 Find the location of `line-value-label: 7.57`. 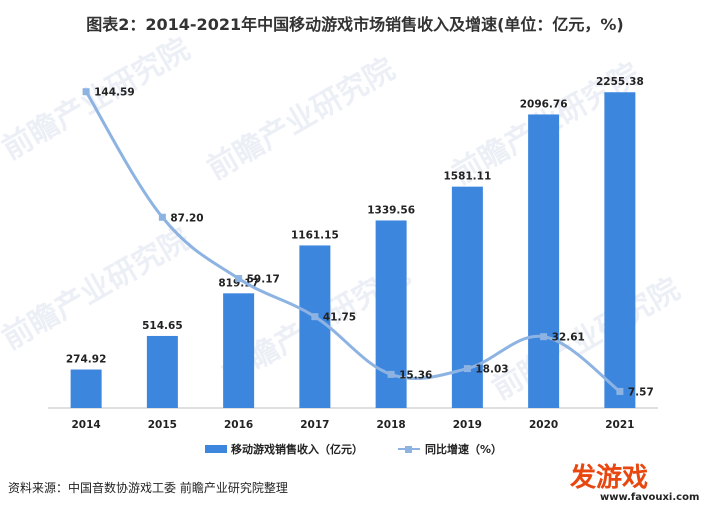

line-value-label: 7.57 is located at coordinates (641, 392).